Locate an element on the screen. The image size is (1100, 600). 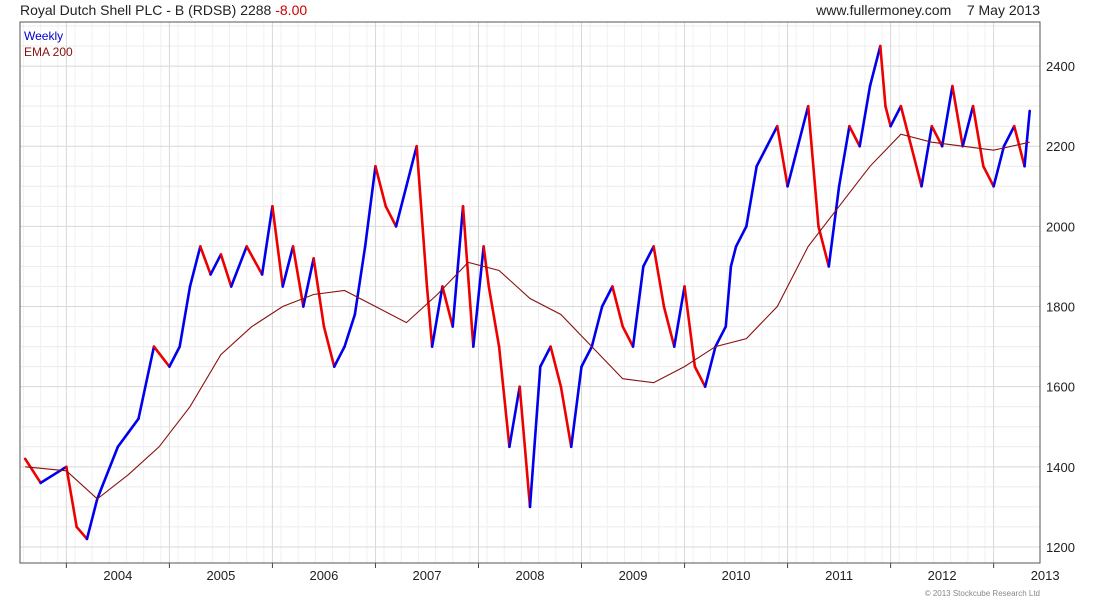
x-tick-label: 2008 is located at coordinates (530, 575).